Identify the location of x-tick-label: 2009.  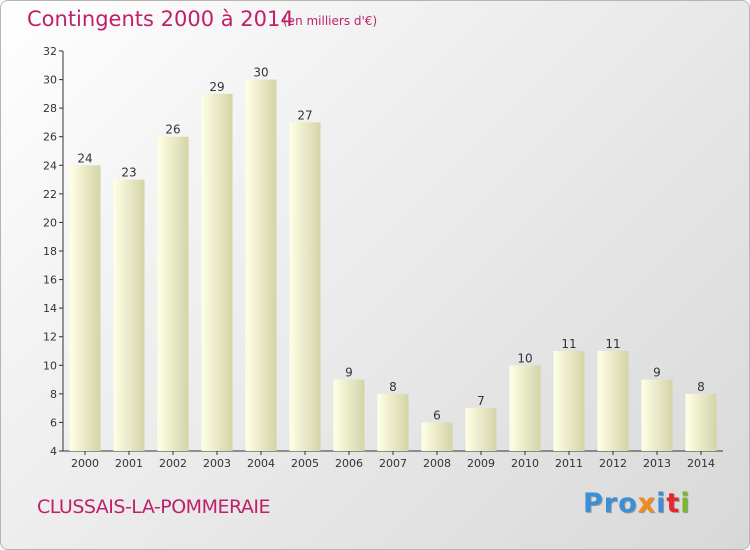
(481, 463).